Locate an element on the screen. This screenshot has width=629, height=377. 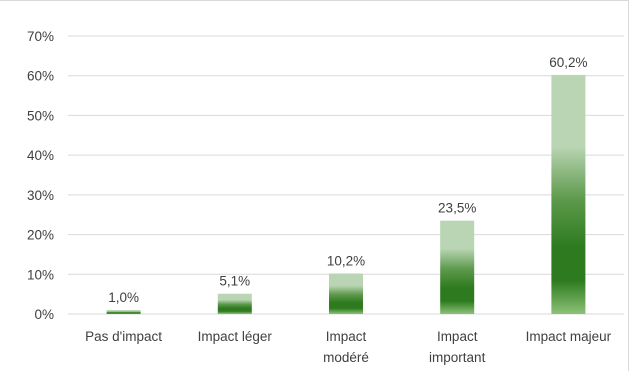
data-label: 10,2% is located at coordinates (346, 260).